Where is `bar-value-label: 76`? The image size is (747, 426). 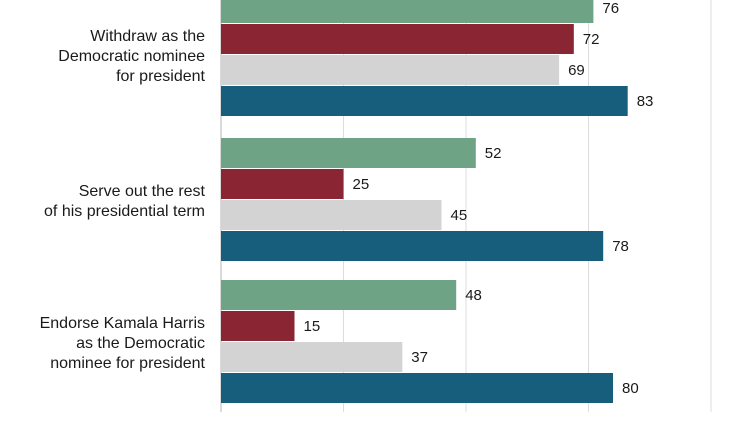 bar-value-label: 76 is located at coordinates (610, 8).